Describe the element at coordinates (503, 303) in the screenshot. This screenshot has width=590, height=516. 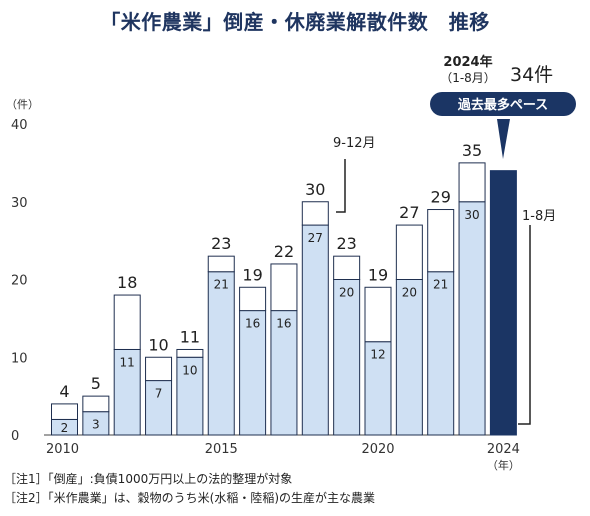
I see `bar-2024` at that location.